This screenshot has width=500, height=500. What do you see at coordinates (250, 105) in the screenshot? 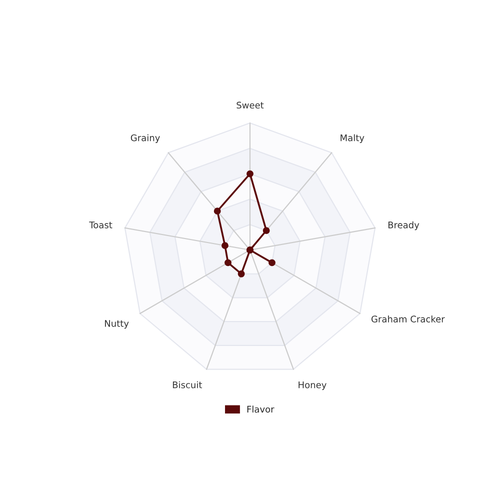
I see `spoke-label: Sweet` at bounding box center [250, 105].